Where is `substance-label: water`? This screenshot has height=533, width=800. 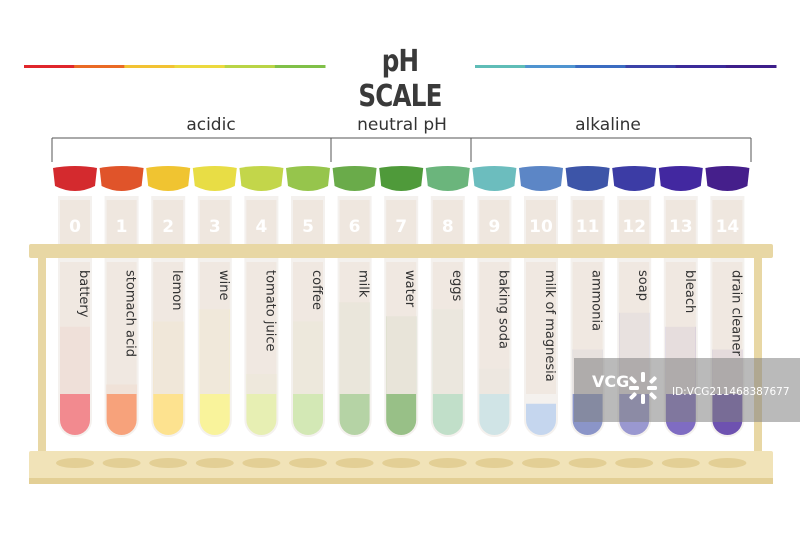 substance-label: water is located at coordinates (409, 289).